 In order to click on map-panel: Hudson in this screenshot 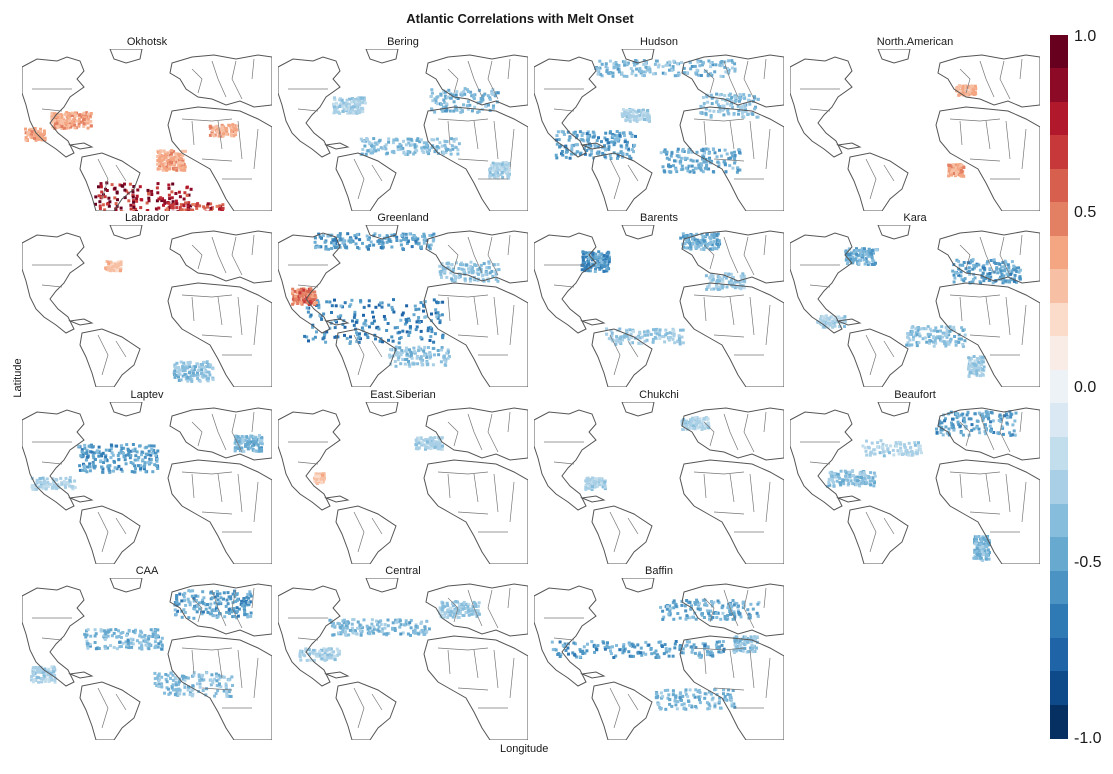, I will do `click(659, 123)`.